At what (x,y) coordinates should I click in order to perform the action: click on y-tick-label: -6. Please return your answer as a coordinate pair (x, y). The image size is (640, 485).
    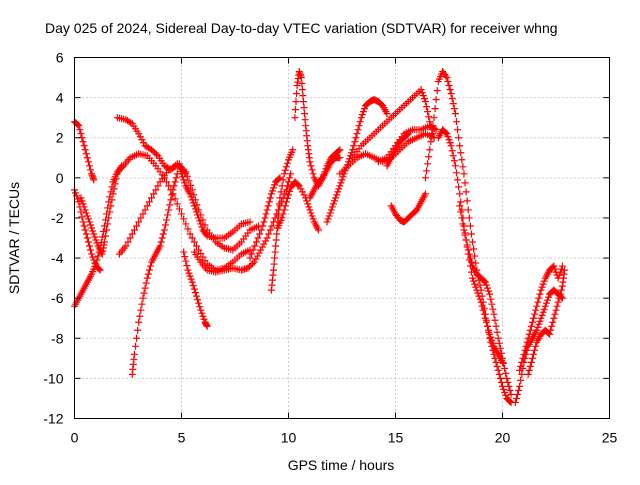
    Looking at the image, I should click on (57, 298).